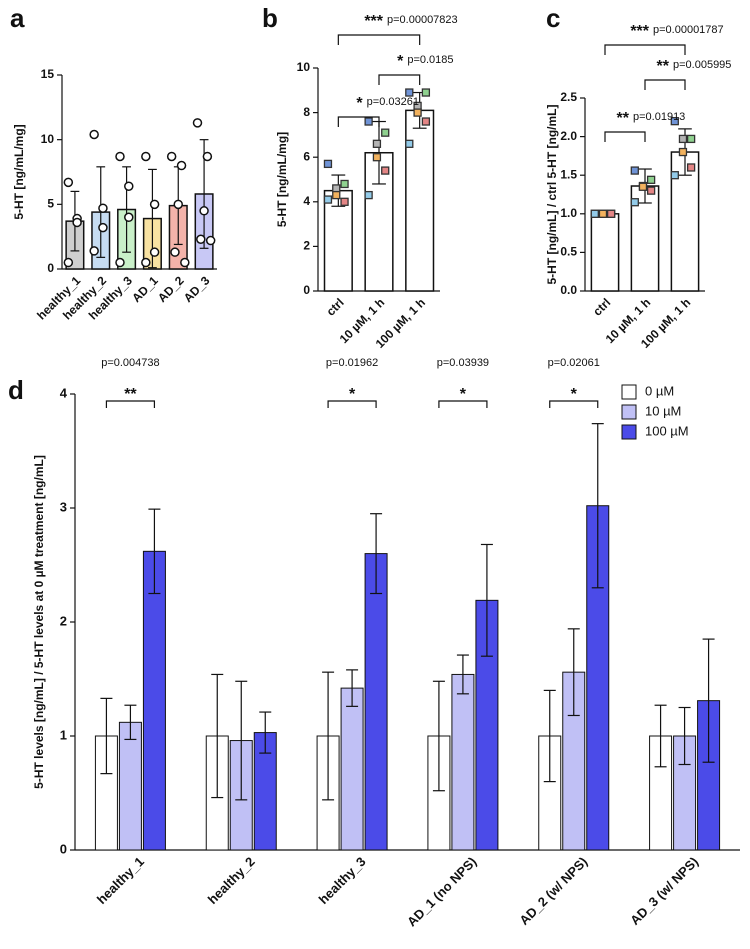 Image resolution: width=750 pixels, height=949 pixels. I want to click on p-value: p=0.02061, so click(574, 363).